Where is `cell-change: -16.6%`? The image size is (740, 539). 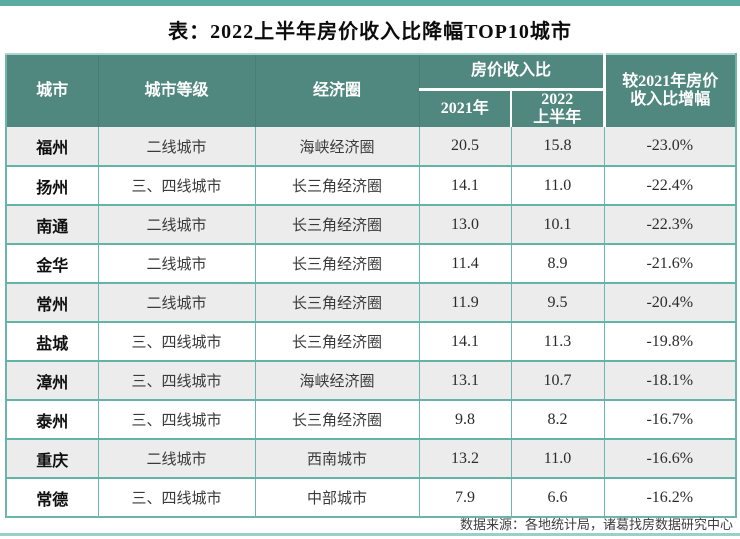 cell-change: -16.6% is located at coordinates (670, 459).